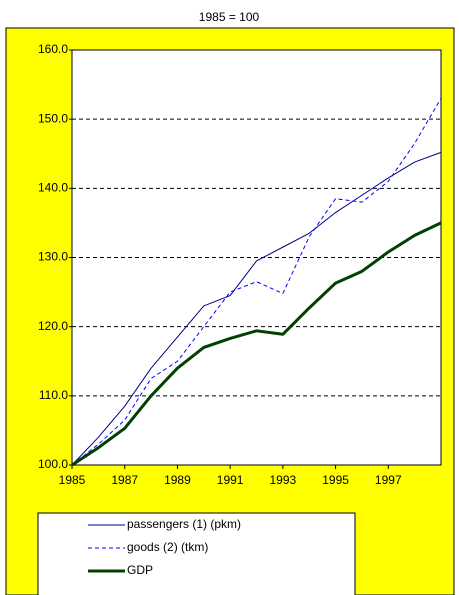  Describe the element at coordinates (230, 480) in the screenshot. I see `x-tick-label: 1991` at that location.